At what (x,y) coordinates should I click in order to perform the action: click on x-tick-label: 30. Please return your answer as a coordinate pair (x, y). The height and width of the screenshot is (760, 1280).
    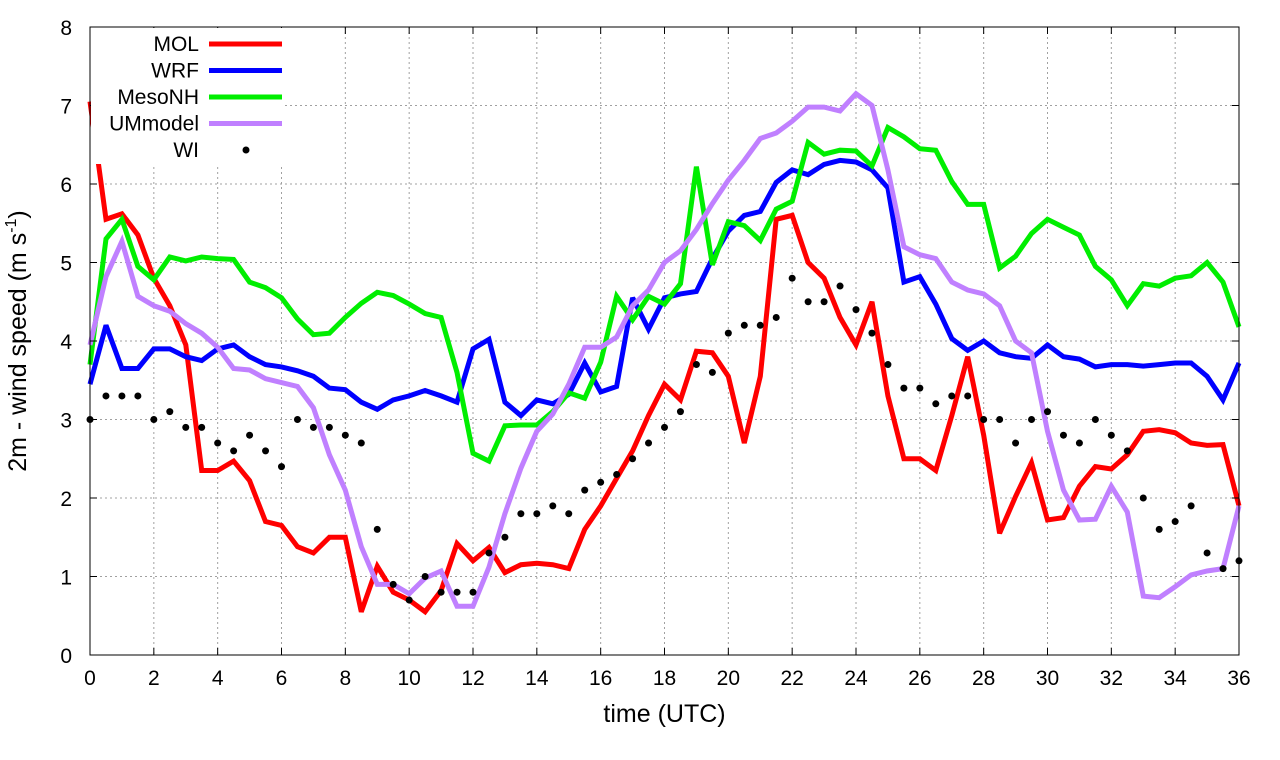
    Looking at the image, I should click on (1047, 678).